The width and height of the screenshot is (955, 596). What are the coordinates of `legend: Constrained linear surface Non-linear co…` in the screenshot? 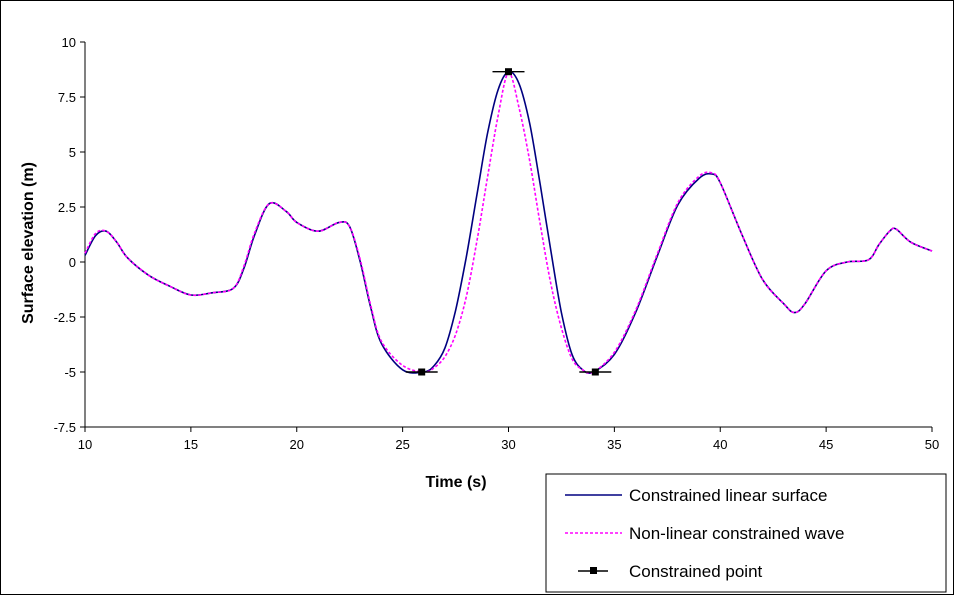 It's located at (746, 533).